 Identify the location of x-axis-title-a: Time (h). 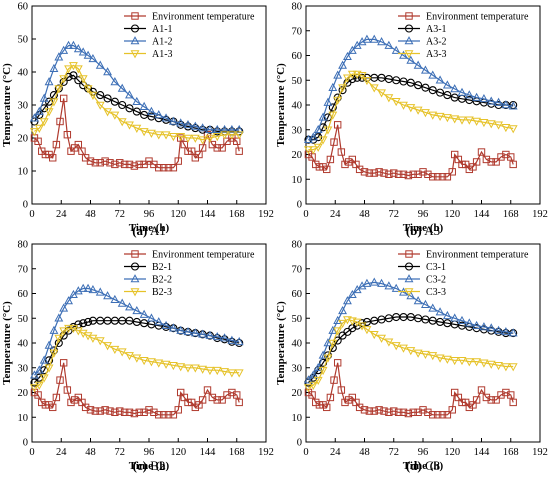
(149, 228).